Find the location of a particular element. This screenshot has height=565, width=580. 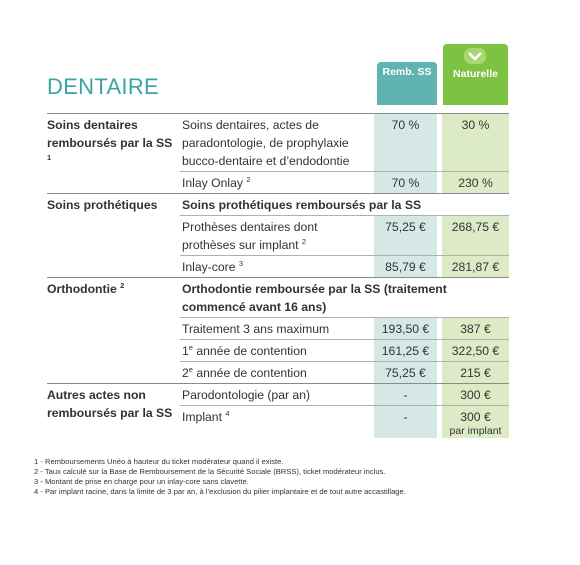

note-ref: 3 is located at coordinates (241, 263).